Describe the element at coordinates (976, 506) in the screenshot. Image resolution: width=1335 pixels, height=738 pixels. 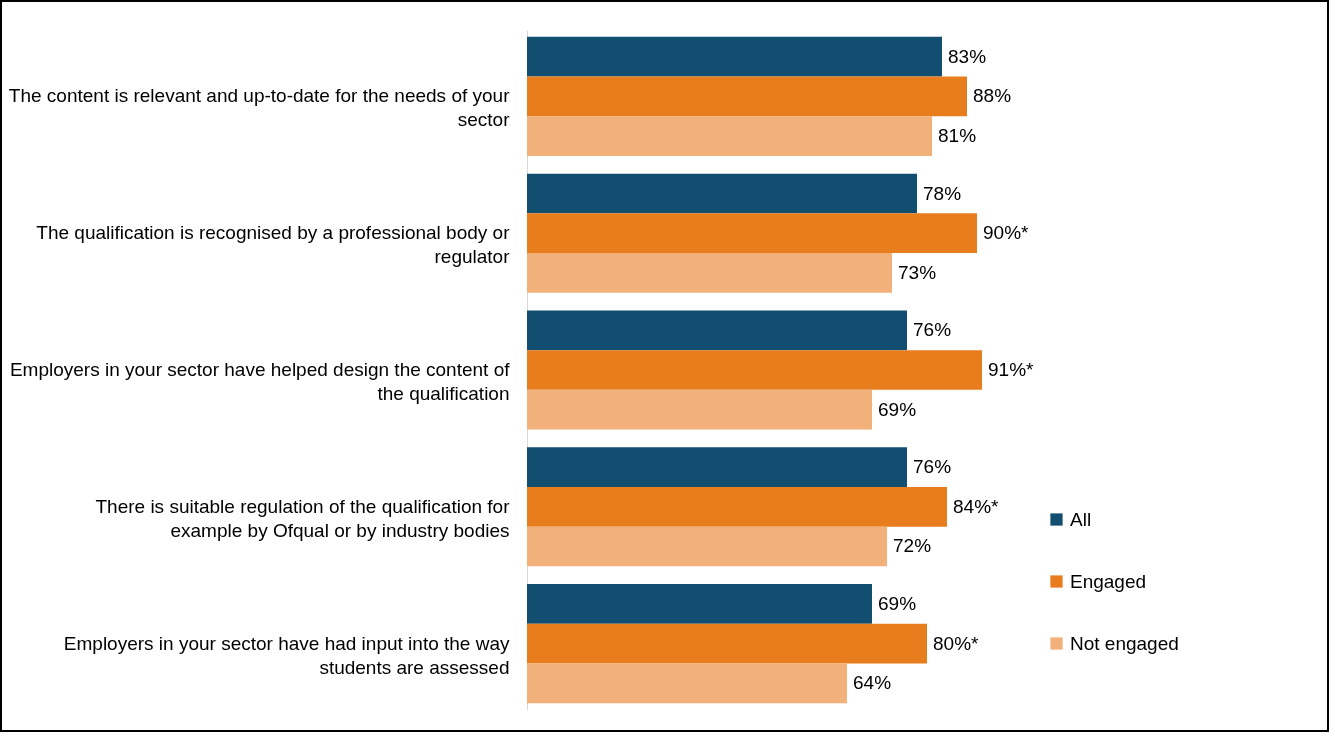
I see `data-label: 84%*` at that location.